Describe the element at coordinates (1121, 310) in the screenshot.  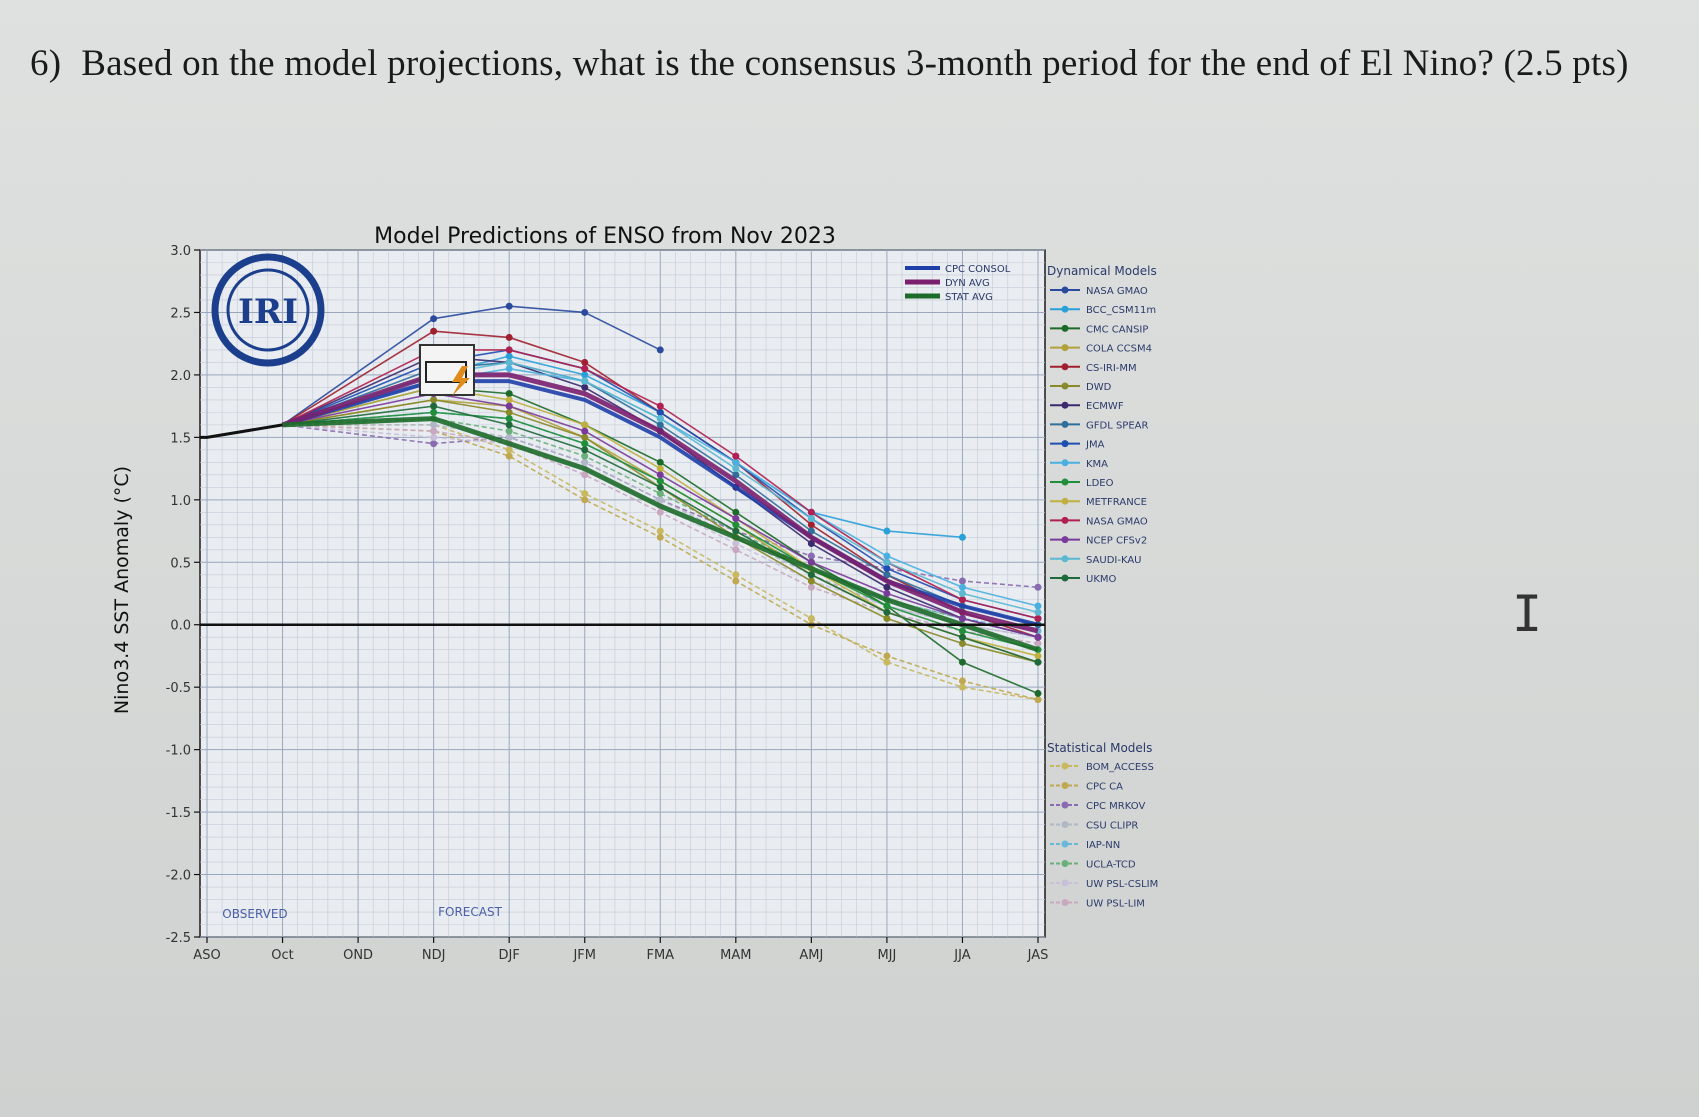
I see `legend-dyn-label: BCC_CSM11m` at that location.